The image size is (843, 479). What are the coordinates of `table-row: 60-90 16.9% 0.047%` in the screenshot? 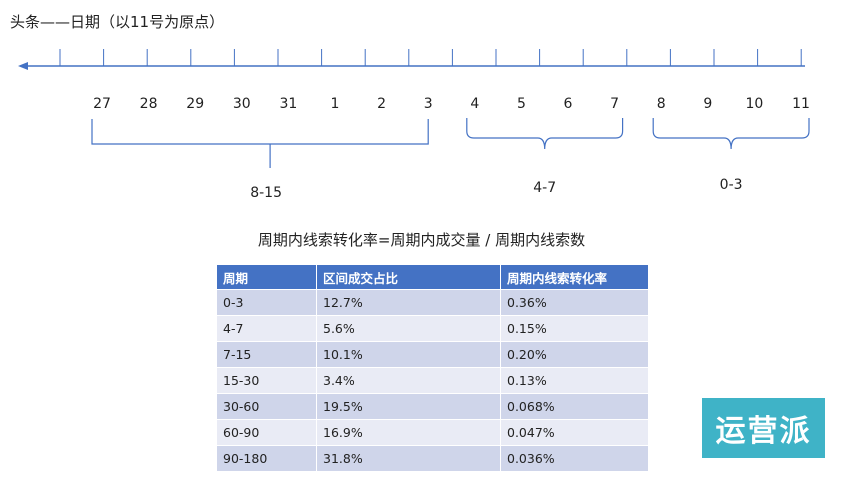 It's located at (432, 432).